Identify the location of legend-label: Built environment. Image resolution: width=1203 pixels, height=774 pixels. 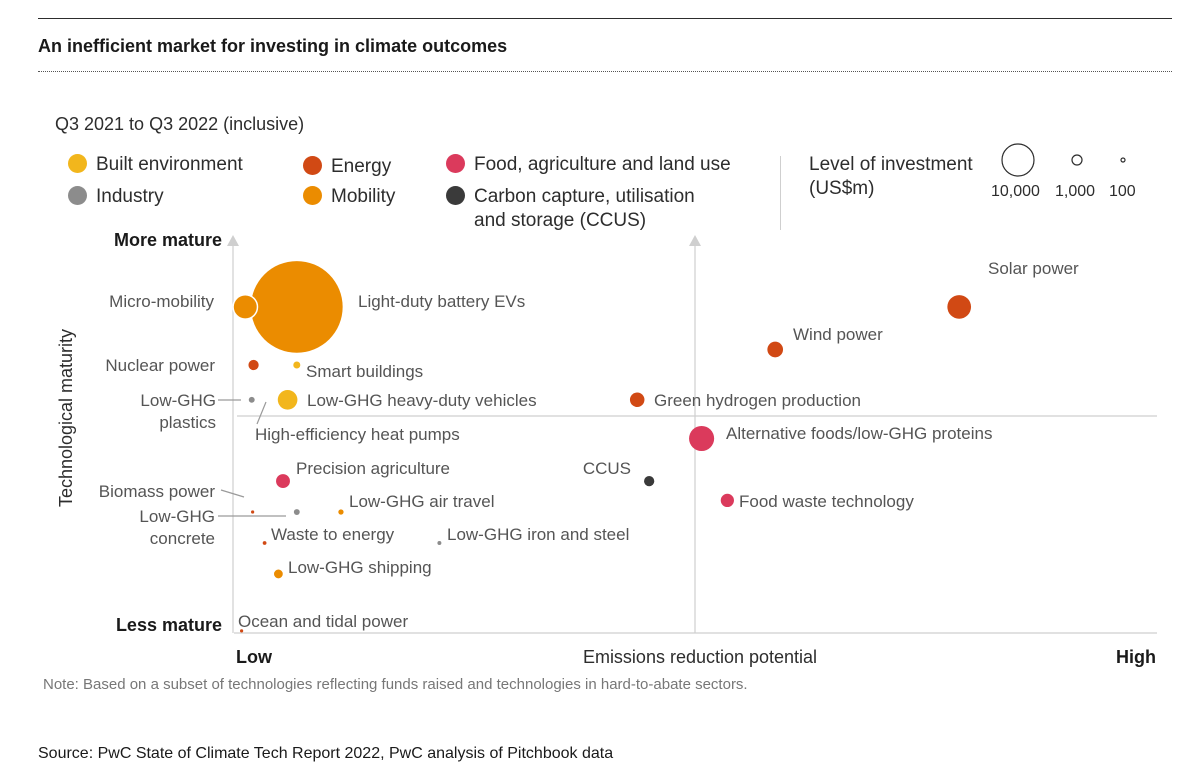
(169, 164).